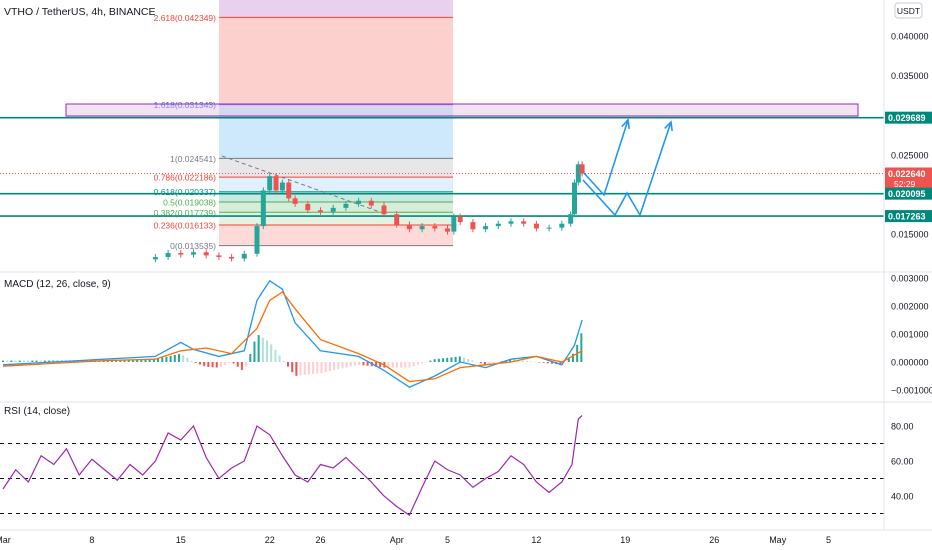  What do you see at coordinates (910, 363) in the screenshot?
I see `macd-tick-label: 0.000000` at bounding box center [910, 363].